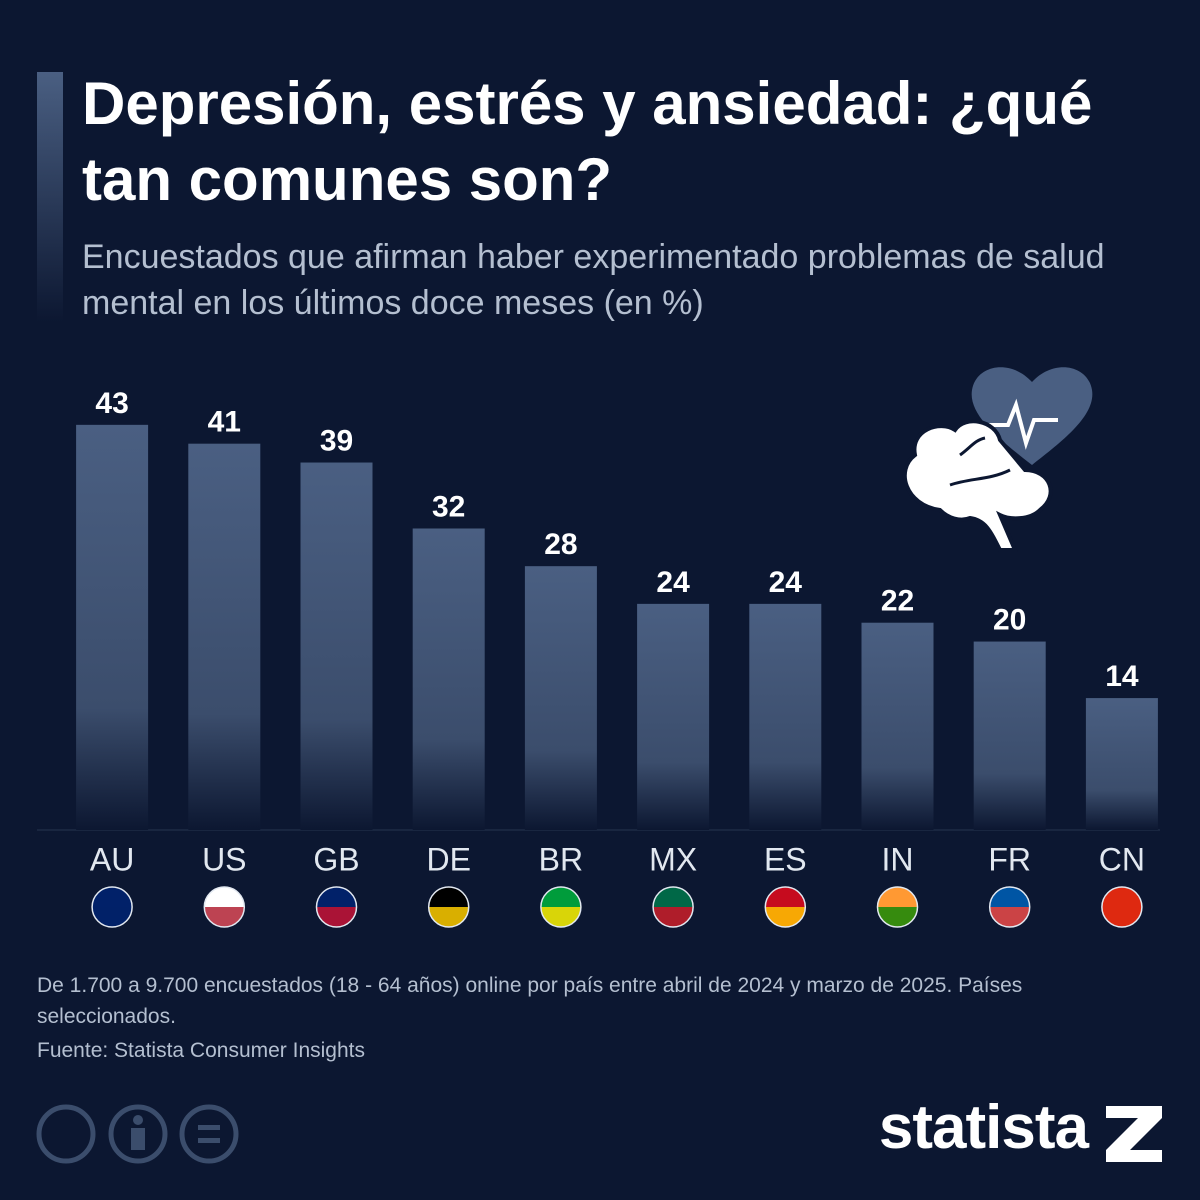 The height and width of the screenshot is (1200, 1200). What do you see at coordinates (560, 544) in the screenshot?
I see `value-label: 28` at bounding box center [560, 544].